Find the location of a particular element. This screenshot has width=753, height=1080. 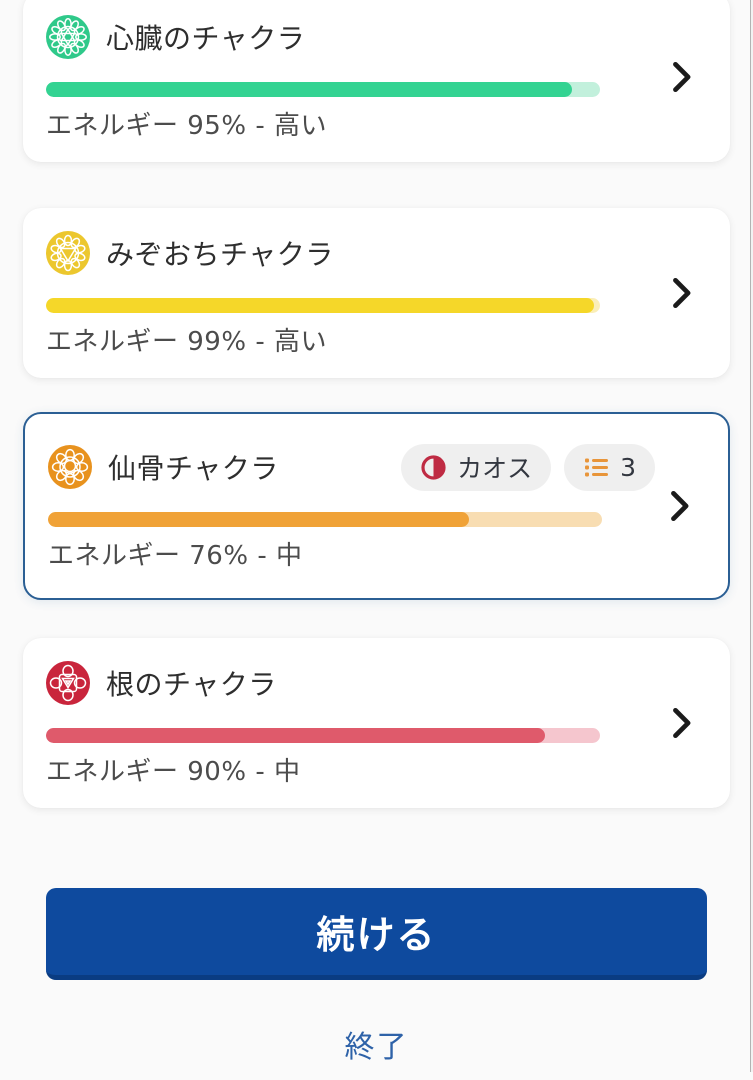

task-count-badge: 3 is located at coordinates (609, 467).